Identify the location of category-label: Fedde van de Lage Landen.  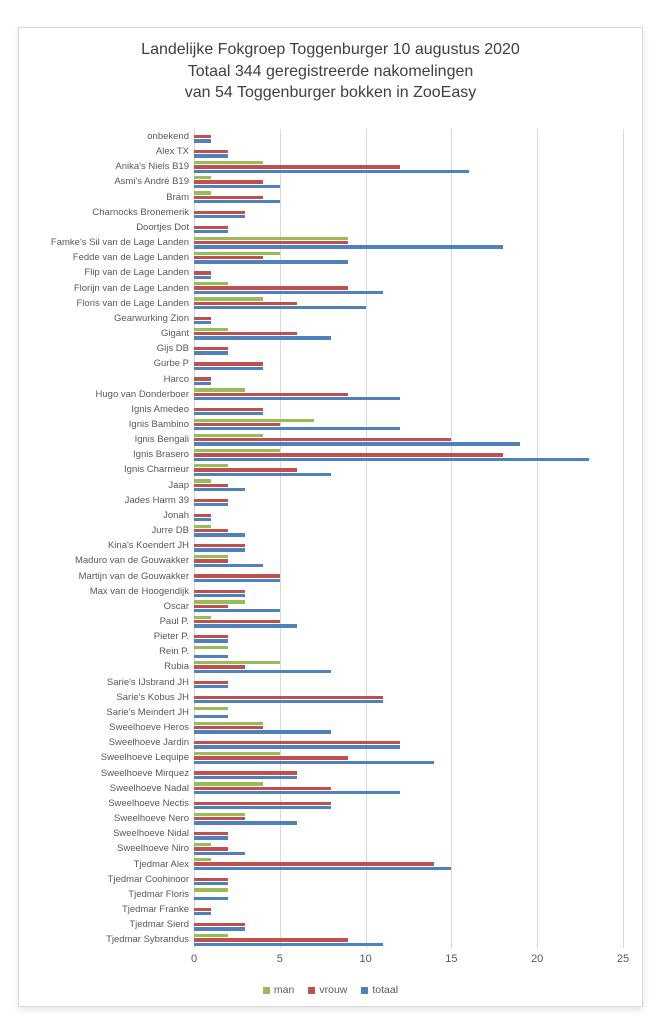
(130, 258).